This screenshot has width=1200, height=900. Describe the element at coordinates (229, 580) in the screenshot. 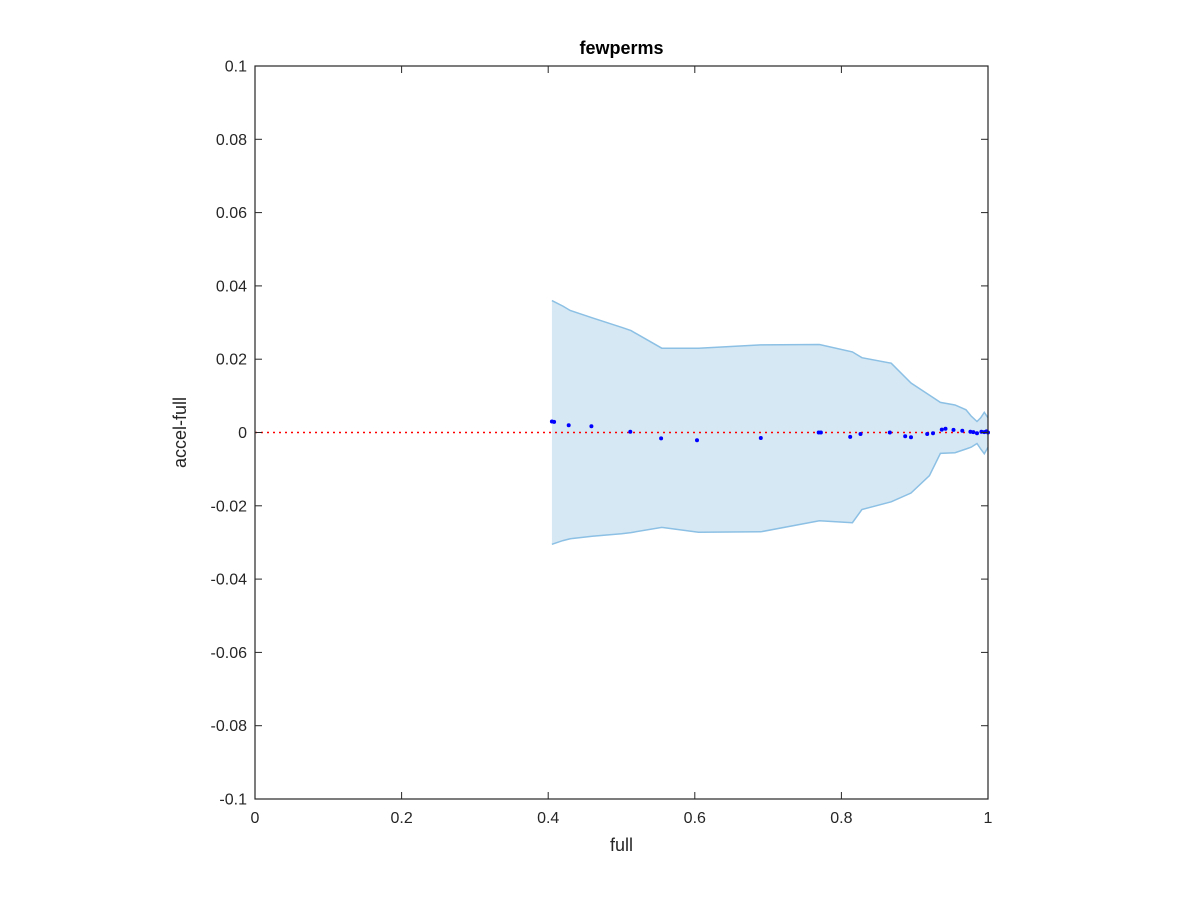

I see `y-tick-label: -0.04` at that location.